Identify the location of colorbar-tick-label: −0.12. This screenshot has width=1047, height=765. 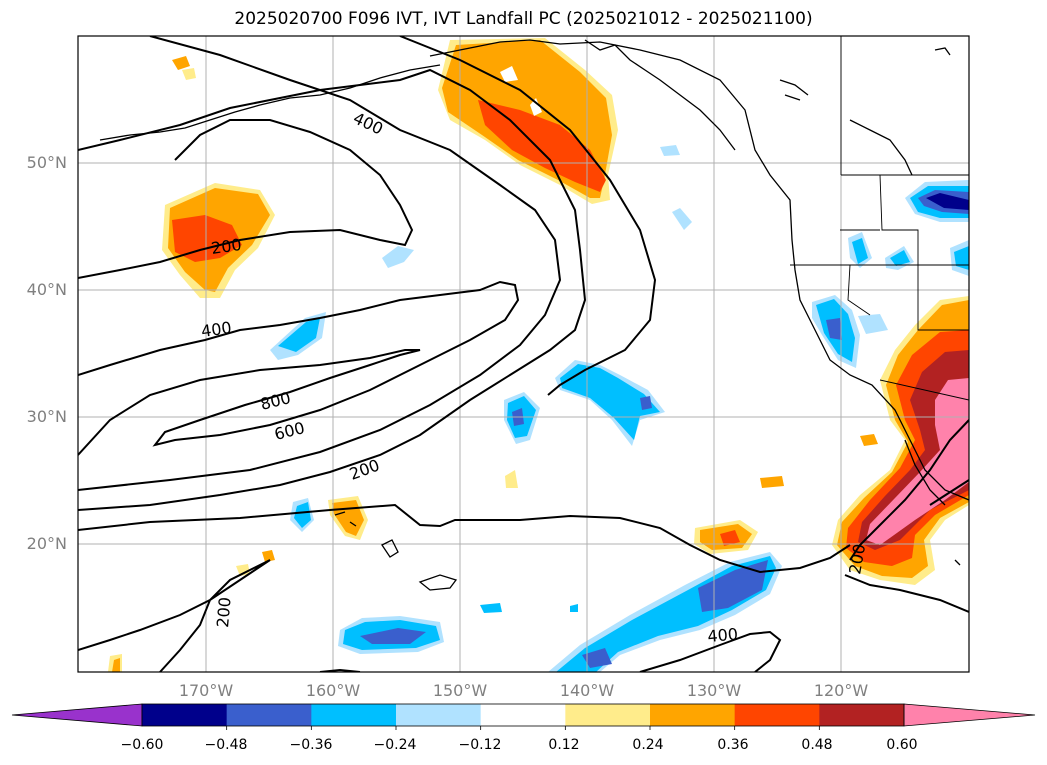
(480, 745).